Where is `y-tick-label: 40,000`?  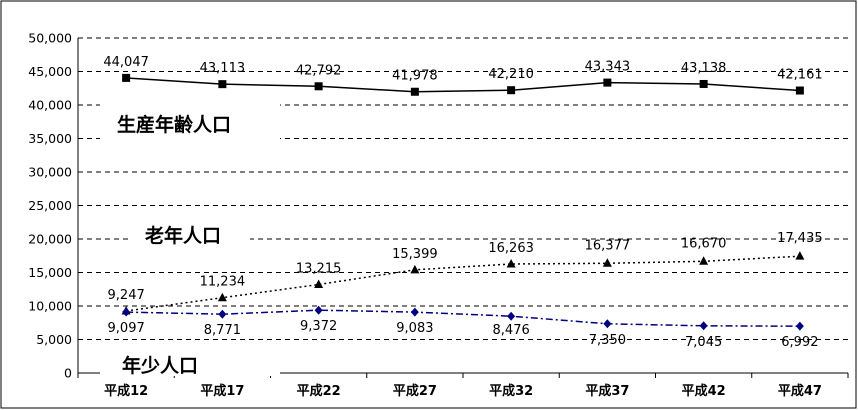
y-tick-label: 40,000 is located at coordinates (50, 105).